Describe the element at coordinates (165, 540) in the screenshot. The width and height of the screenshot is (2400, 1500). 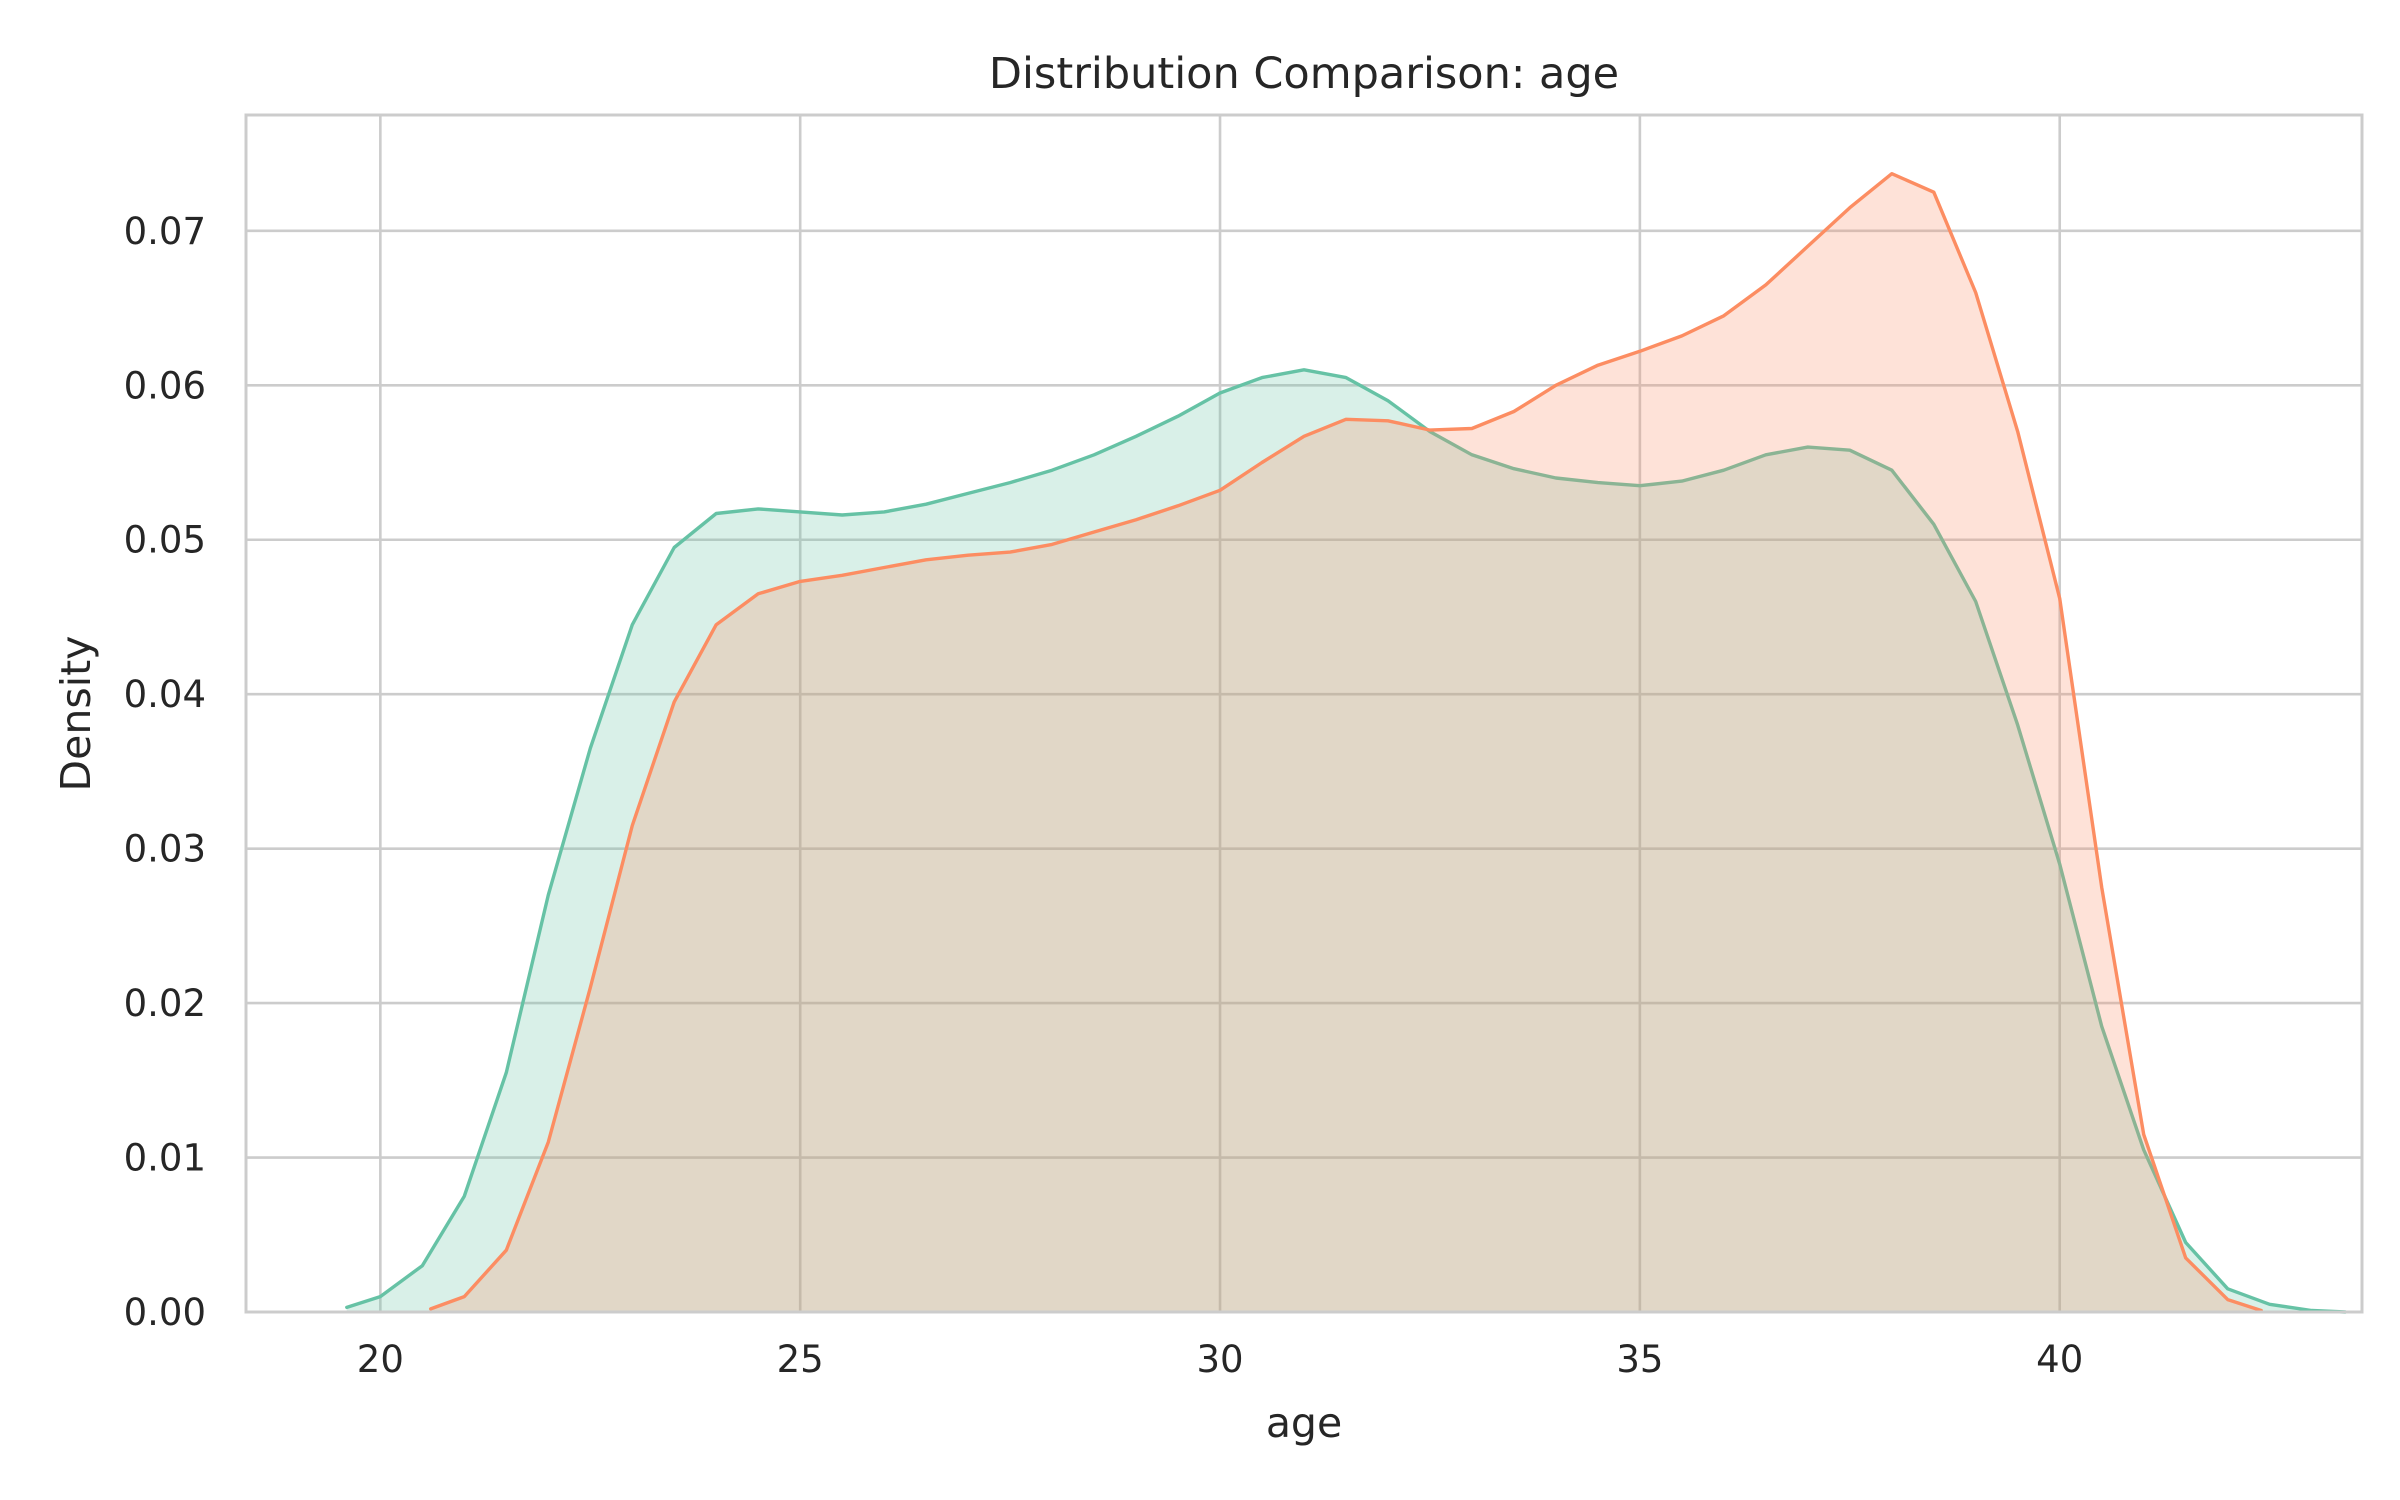
I see `y-tick-label: 0.05` at that location.